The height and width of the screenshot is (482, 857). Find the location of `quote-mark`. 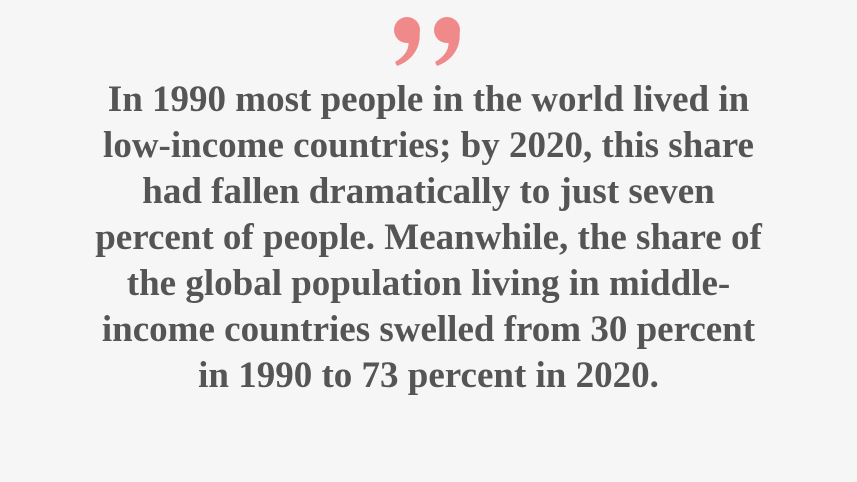

quote-mark is located at coordinates (427, 41).